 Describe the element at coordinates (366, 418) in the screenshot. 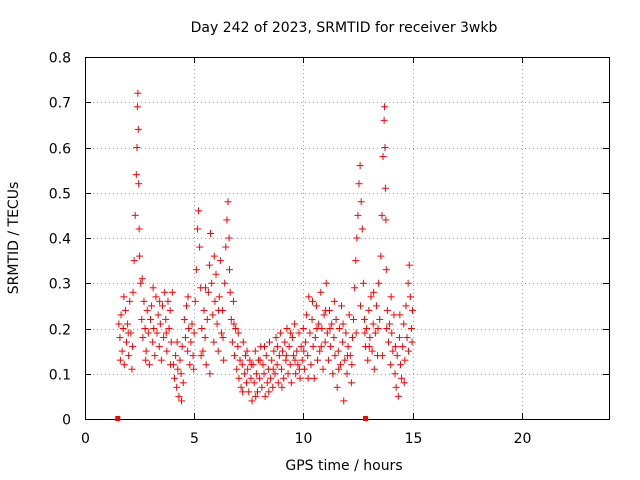

I see `data-point-zero` at that location.